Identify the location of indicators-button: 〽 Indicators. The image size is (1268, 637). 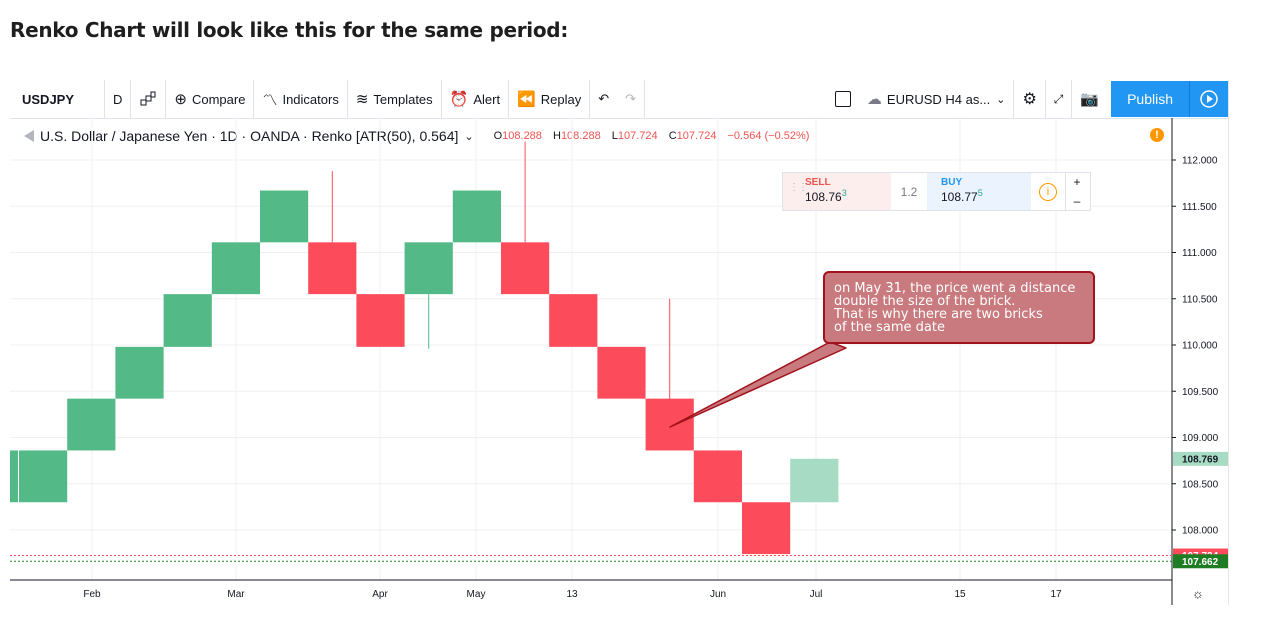
(301, 99).